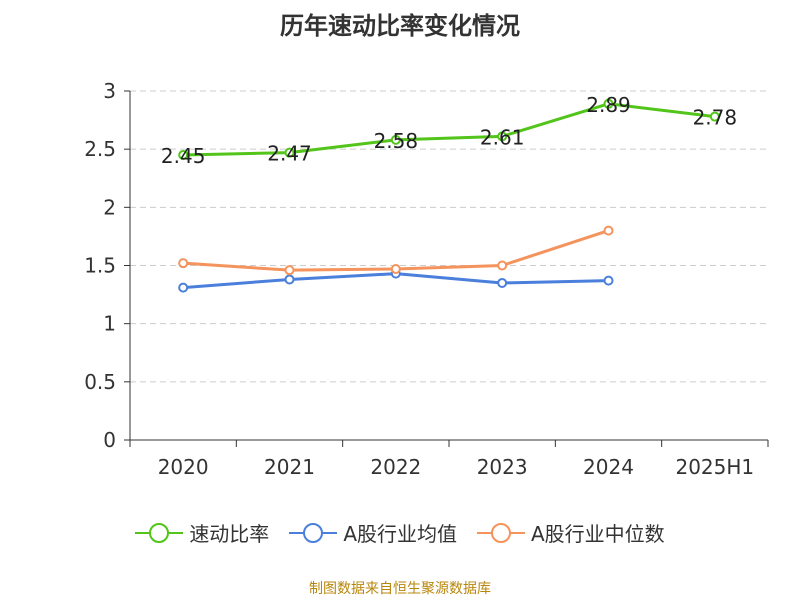  What do you see at coordinates (400, 26) in the screenshot?
I see `chart-title: 历年速动比率变化情况` at bounding box center [400, 26].